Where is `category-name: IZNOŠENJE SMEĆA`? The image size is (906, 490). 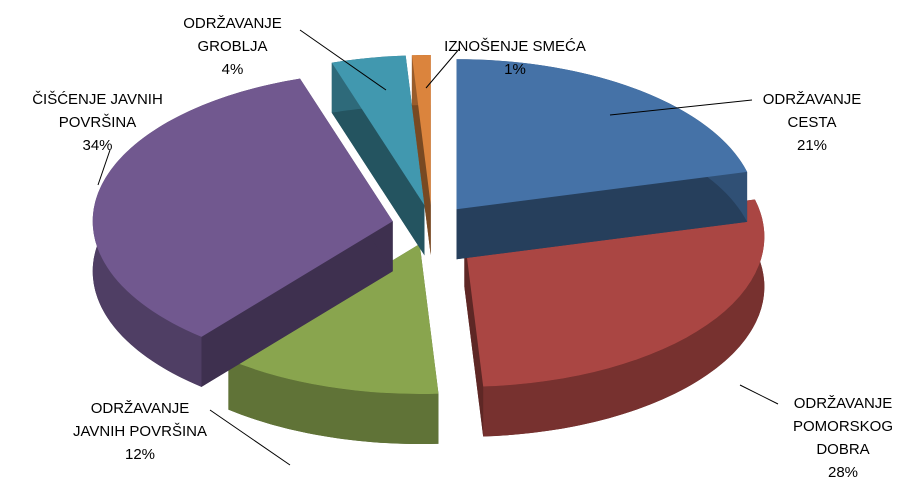
category-name: IZNOŠENJE SMEĆA is located at coordinates (515, 46).